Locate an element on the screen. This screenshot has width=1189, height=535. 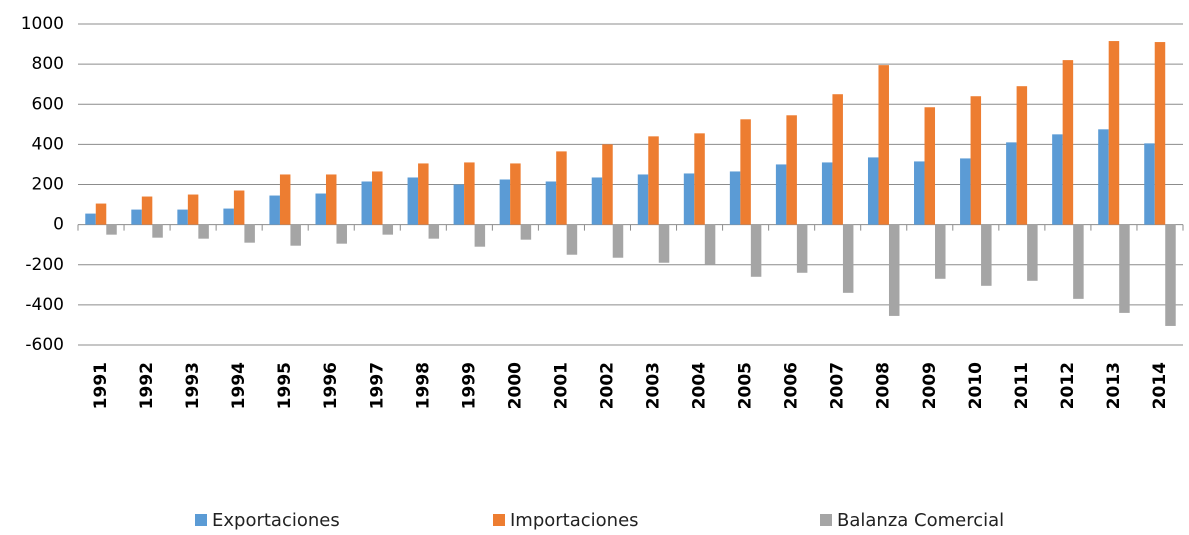
x-tick-label: 1995 is located at coordinates (285, 385).